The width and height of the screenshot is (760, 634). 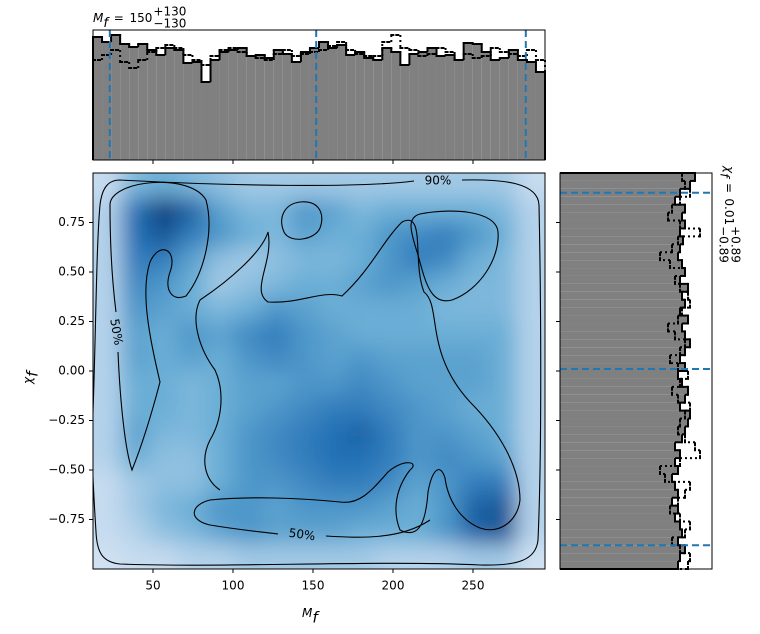 I want to click on x-tick-label: 200, so click(x=393, y=586).